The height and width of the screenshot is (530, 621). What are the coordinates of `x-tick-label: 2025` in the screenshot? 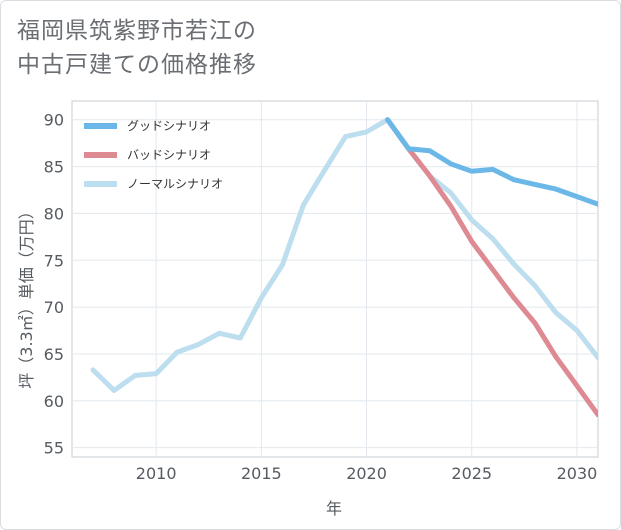 It's located at (471, 473).